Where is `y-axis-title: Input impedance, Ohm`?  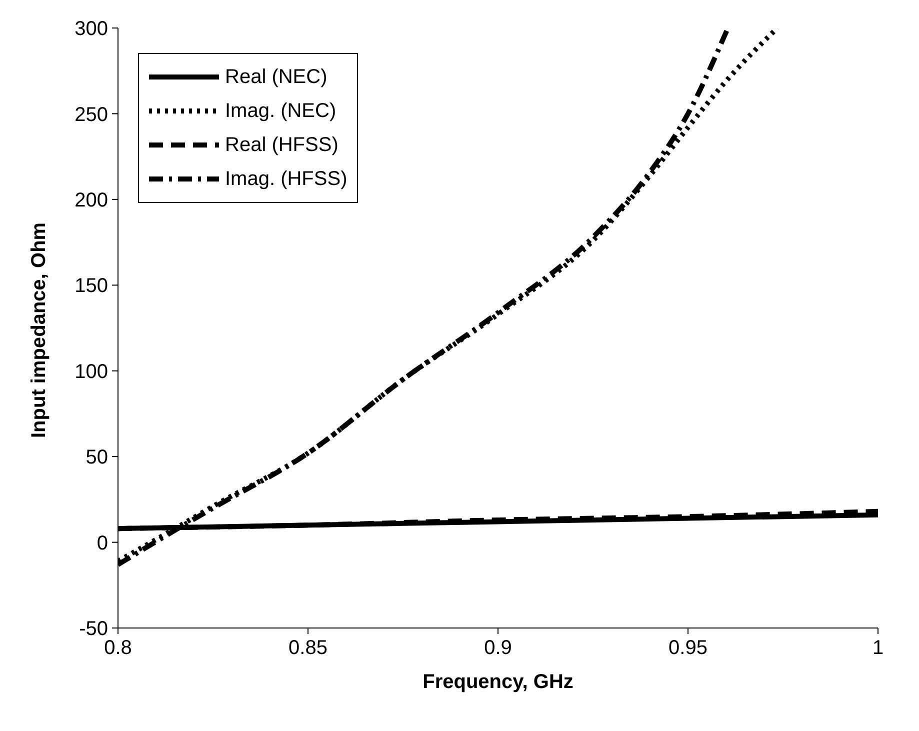
y-axis-title: Input impedance, Ohm is located at coordinates (39, 330).